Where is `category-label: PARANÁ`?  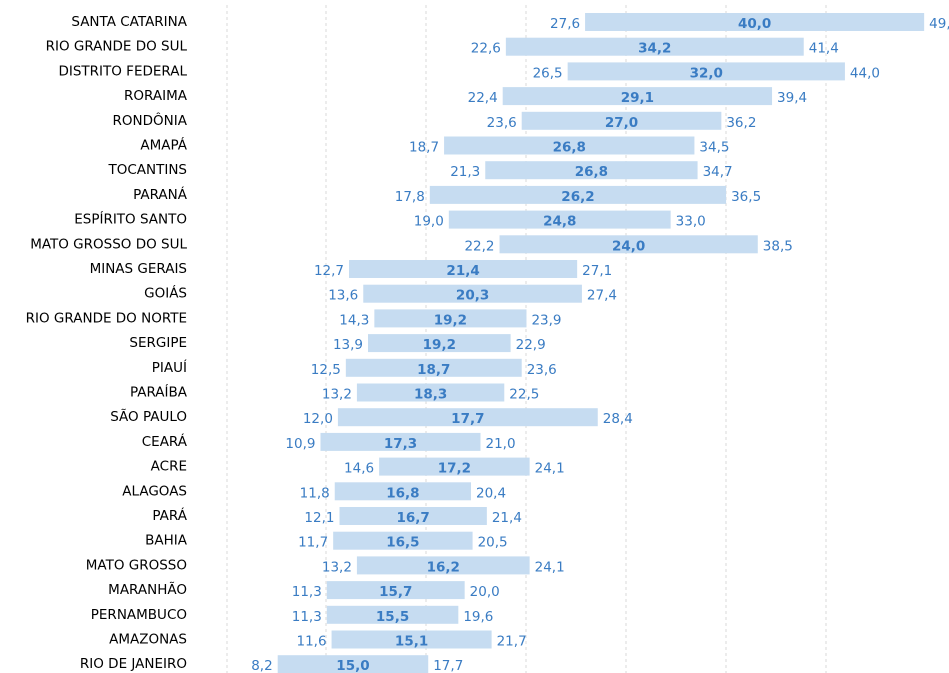
category-label: PARANÁ is located at coordinates (160, 194).